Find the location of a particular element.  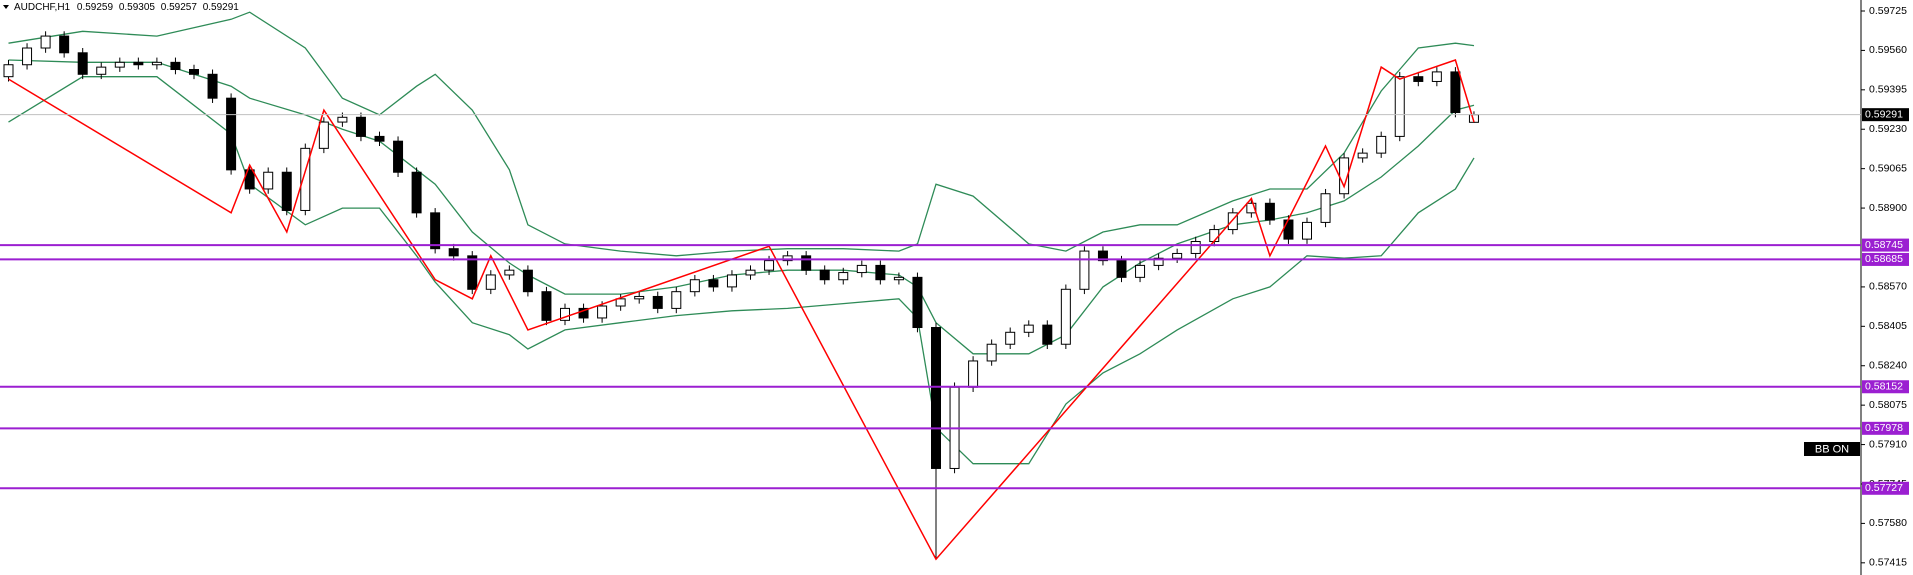

indicator-badge is located at coordinates (1832, 449).